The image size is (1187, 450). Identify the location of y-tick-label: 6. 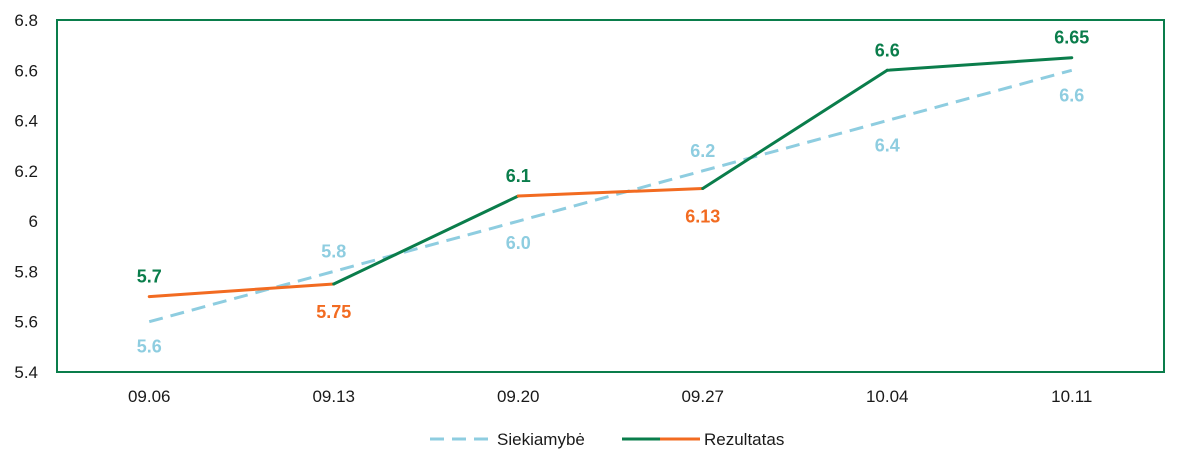
(33, 221).